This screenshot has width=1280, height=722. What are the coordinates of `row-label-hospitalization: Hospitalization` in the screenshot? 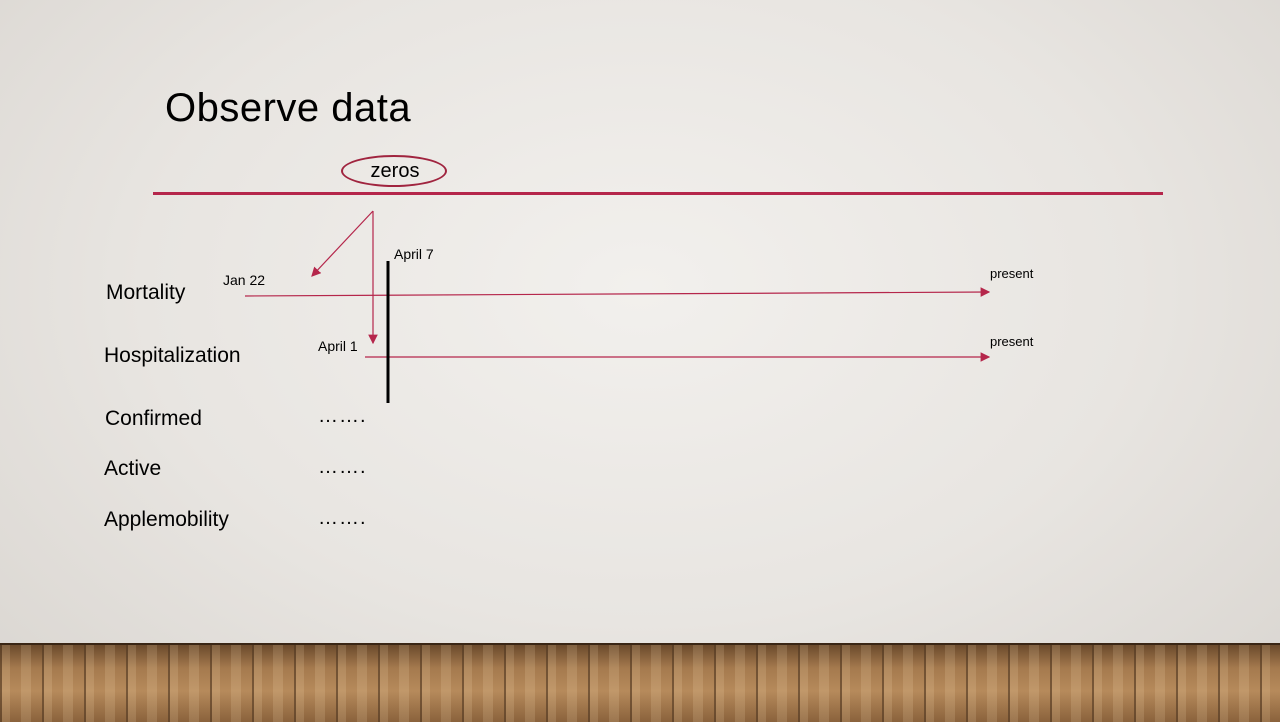 It's located at (172, 355).